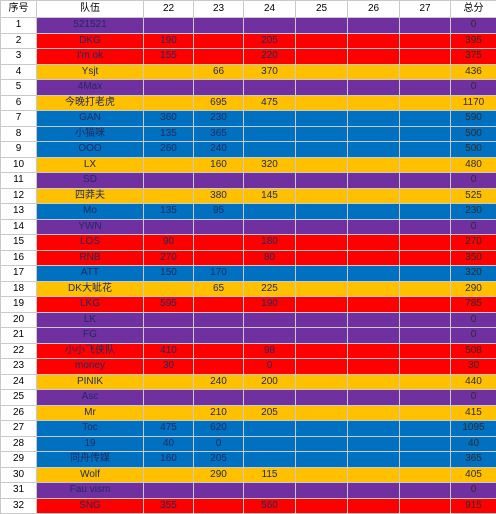  I want to click on row-index: 7, so click(19, 119).